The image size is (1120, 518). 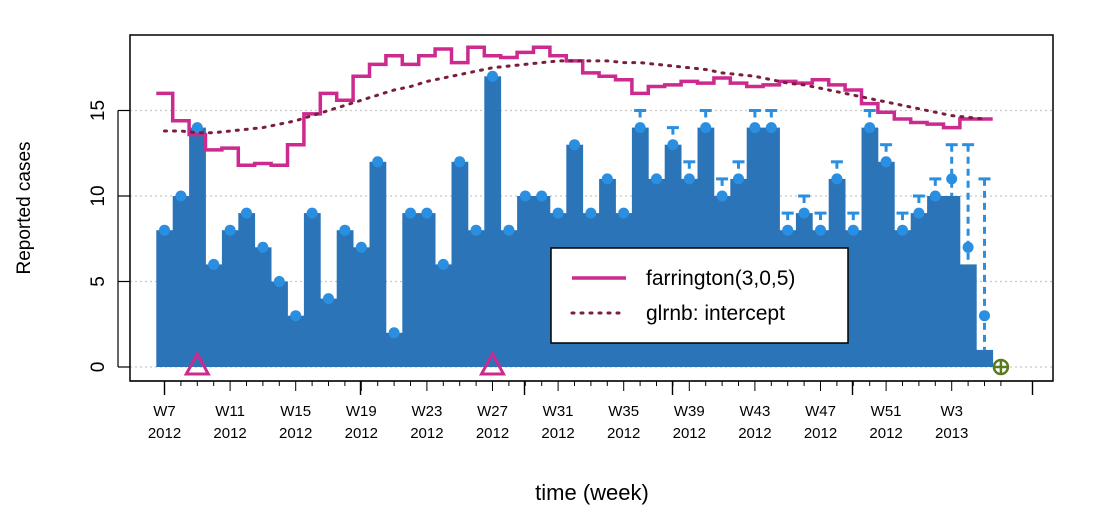 I want to click on alarm-markers, so click(x=596, y=363).